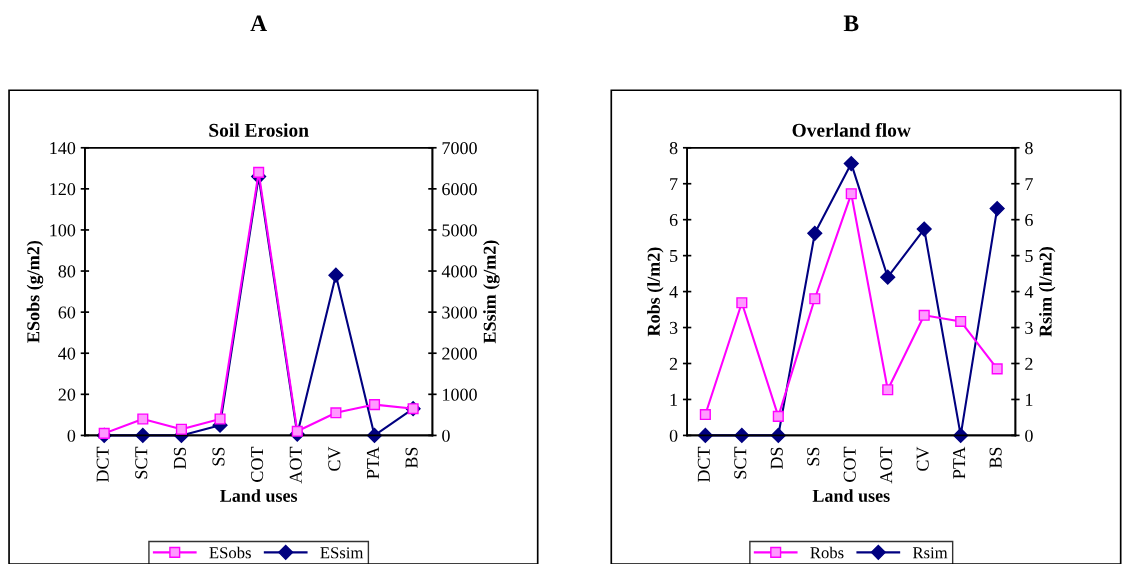  I want to click on legend-label: ESobs, so click(230, 552).